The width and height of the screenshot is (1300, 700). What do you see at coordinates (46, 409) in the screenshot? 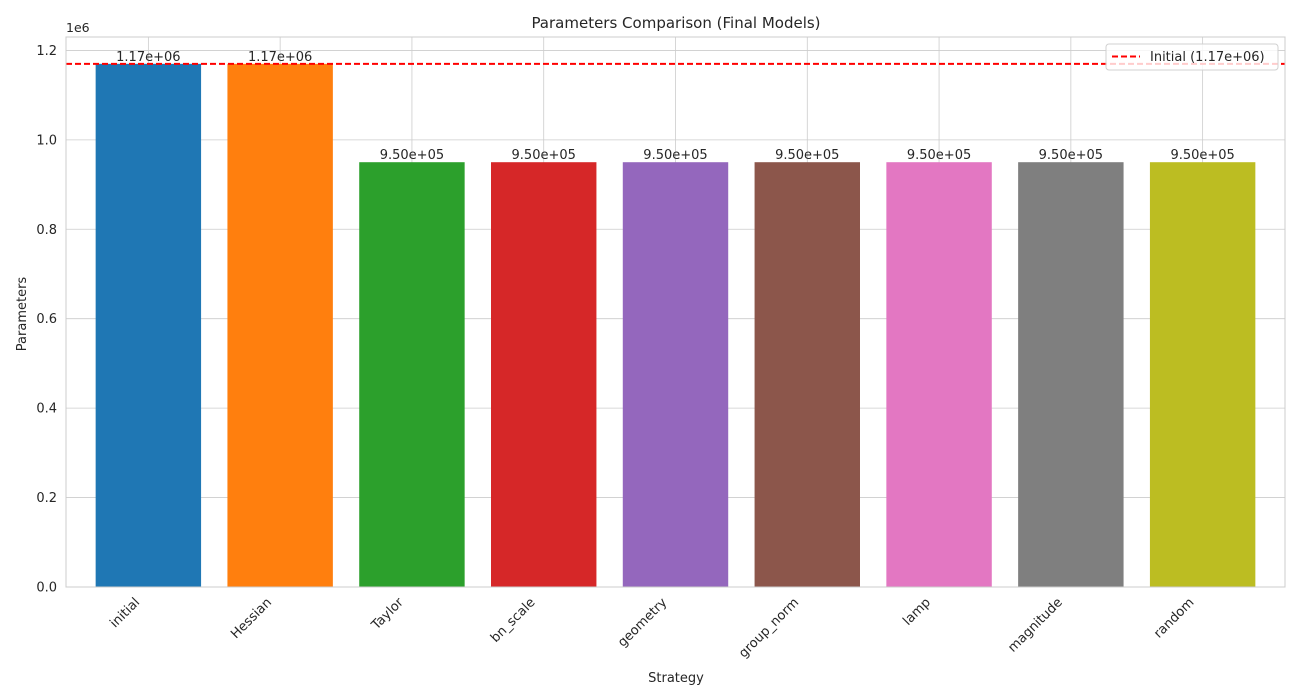
I see `y-tick-label: 0.4` at bounding box center [46, 409].